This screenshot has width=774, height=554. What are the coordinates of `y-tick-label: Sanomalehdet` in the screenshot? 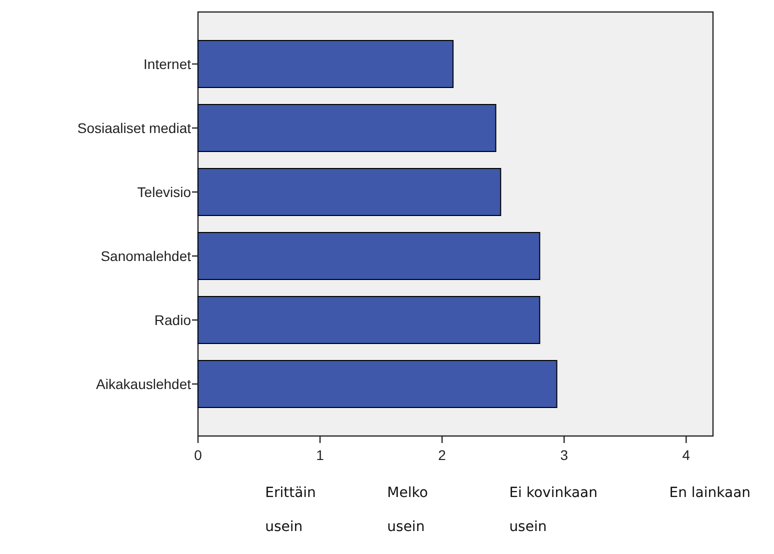 It's located at (146, 256).